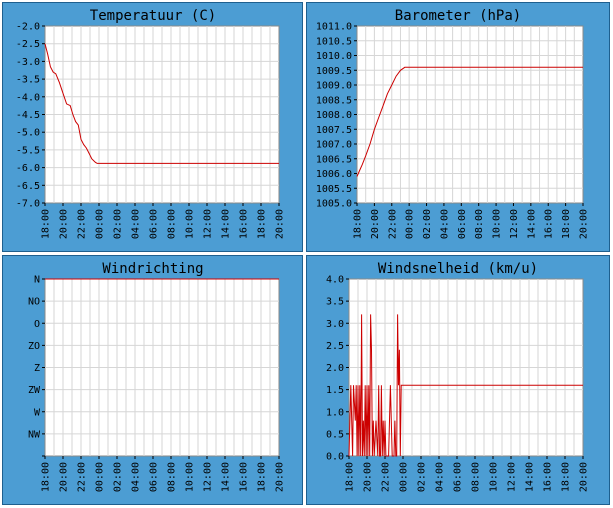  I want to click on y-tick-label: -6.5, so click(28, 186).